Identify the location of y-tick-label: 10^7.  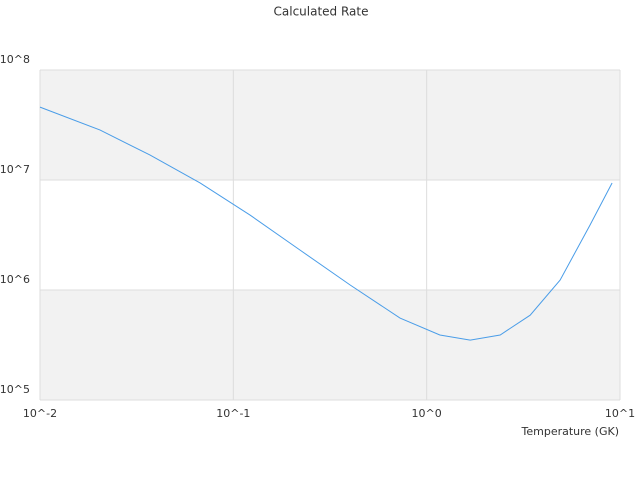
(15, 169).